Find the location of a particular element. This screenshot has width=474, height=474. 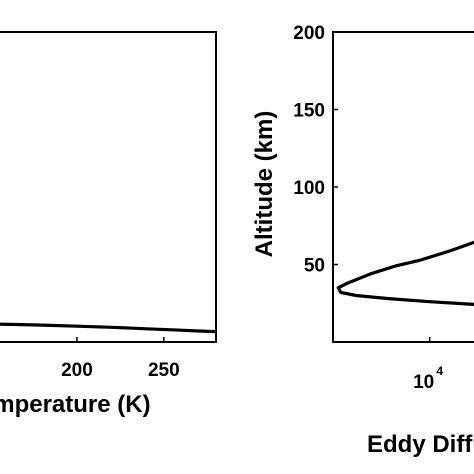

temperature-x-tick-label: 250 is located at coordinates (164, 370).